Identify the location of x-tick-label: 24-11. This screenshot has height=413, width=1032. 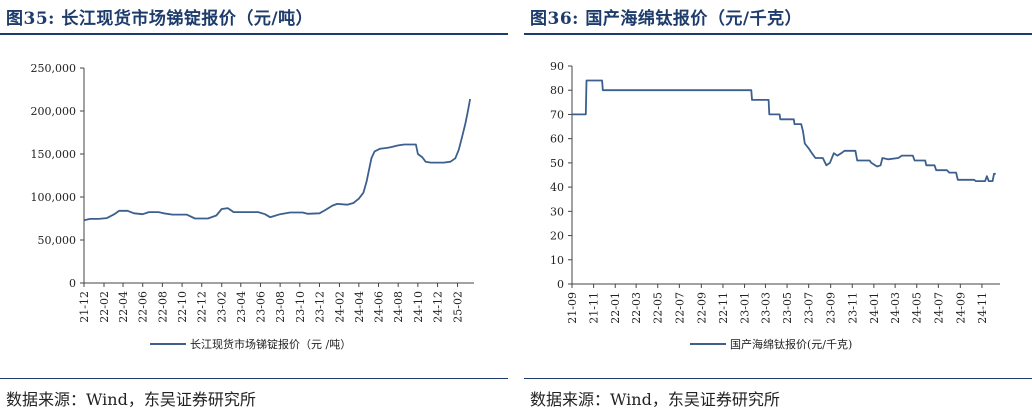
(982, 308).